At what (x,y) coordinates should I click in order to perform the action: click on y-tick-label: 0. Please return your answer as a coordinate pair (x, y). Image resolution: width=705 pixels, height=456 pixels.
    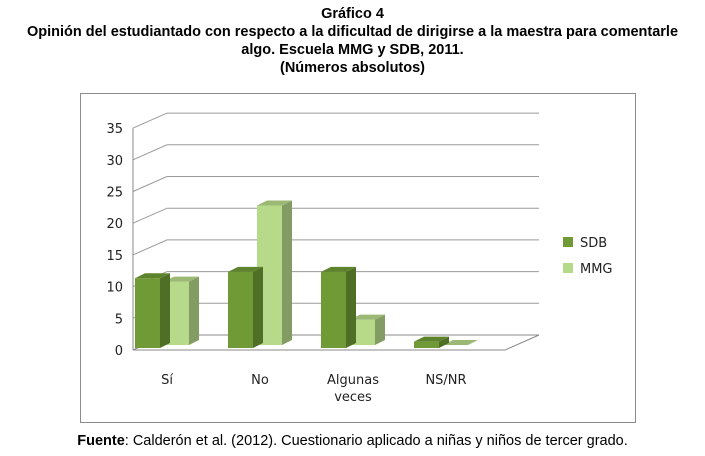
    Looking at the image, I should click on (119, 351).